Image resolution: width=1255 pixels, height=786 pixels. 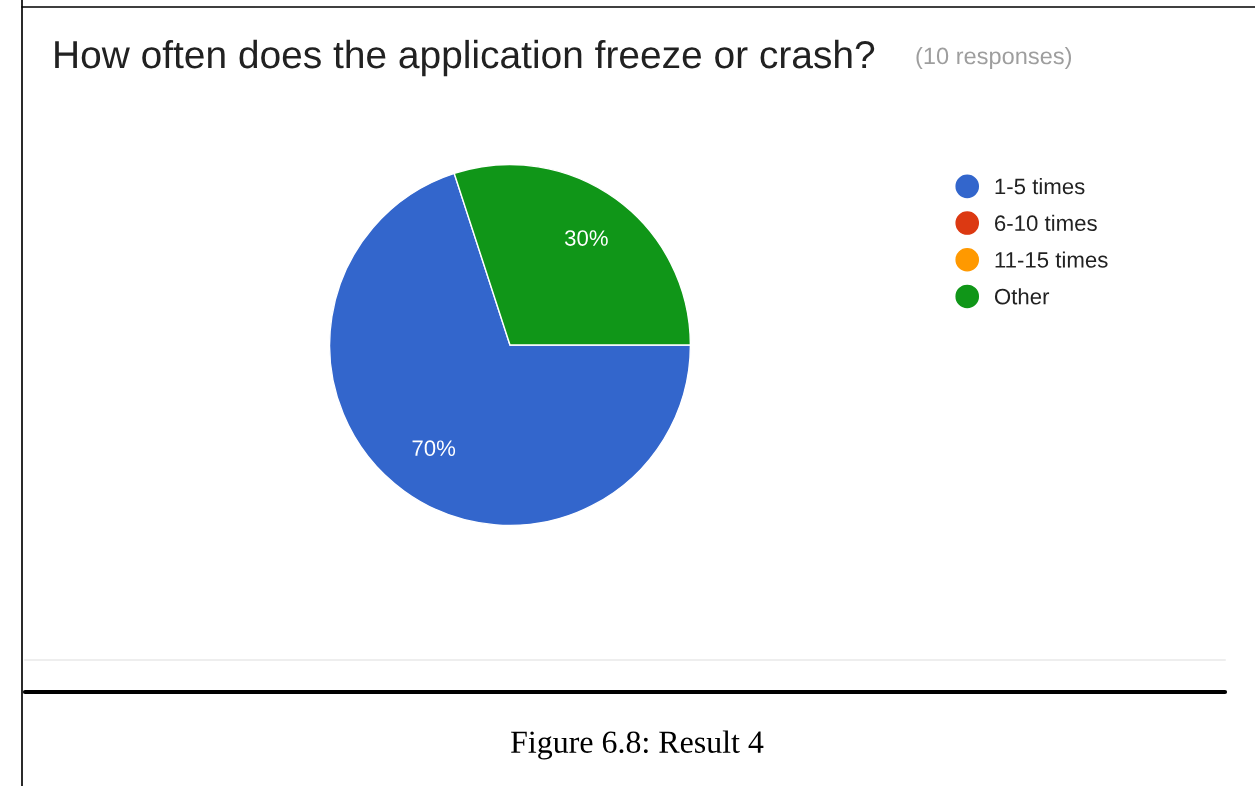 What do you see at coordinates (1046, 223) in the screenshot?
I see `legend-label: 6-10 times` at bounding box center [1046, 223].